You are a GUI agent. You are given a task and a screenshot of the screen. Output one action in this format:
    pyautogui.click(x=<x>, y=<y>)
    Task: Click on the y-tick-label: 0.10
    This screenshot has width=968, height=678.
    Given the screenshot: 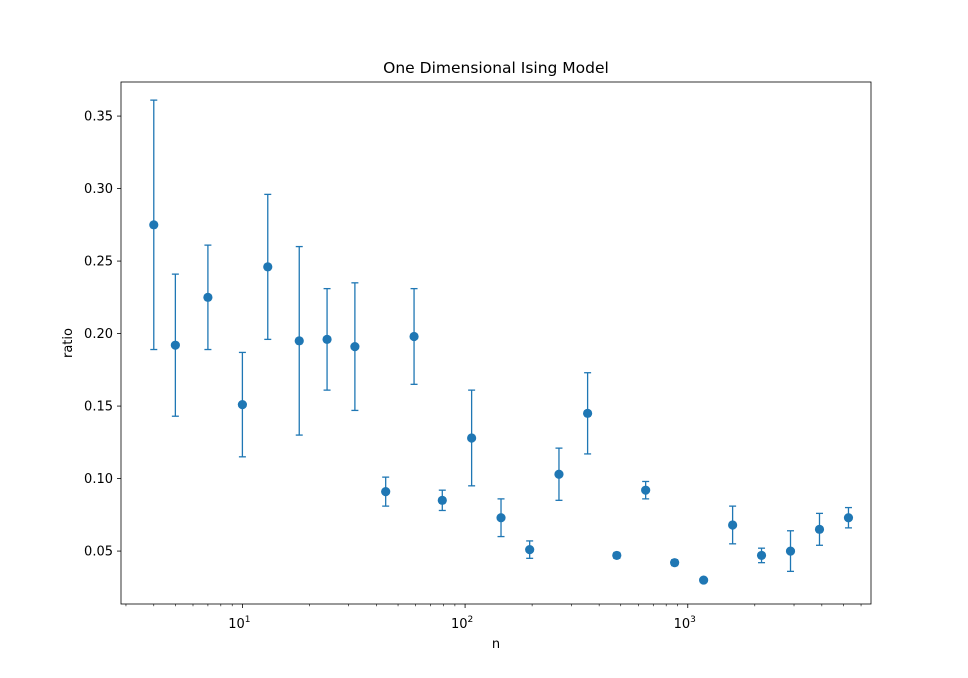 What is the action you would take?
    pyautogui.click(x=98, y=479)
    